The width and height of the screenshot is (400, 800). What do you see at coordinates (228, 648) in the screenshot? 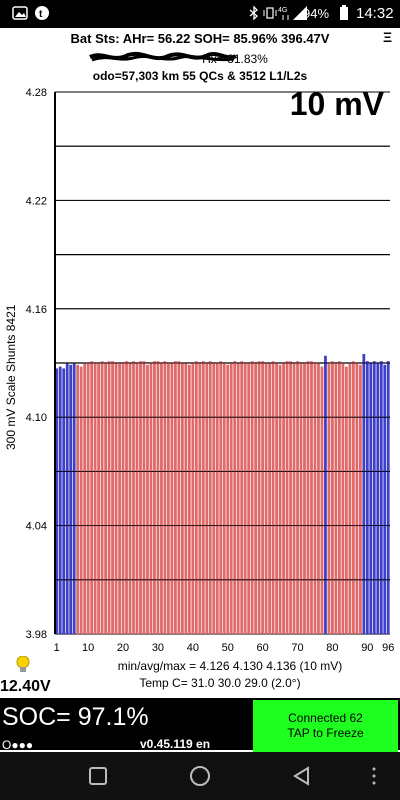
I see `x-tick-label: 50` at bounding box center [228, 648].